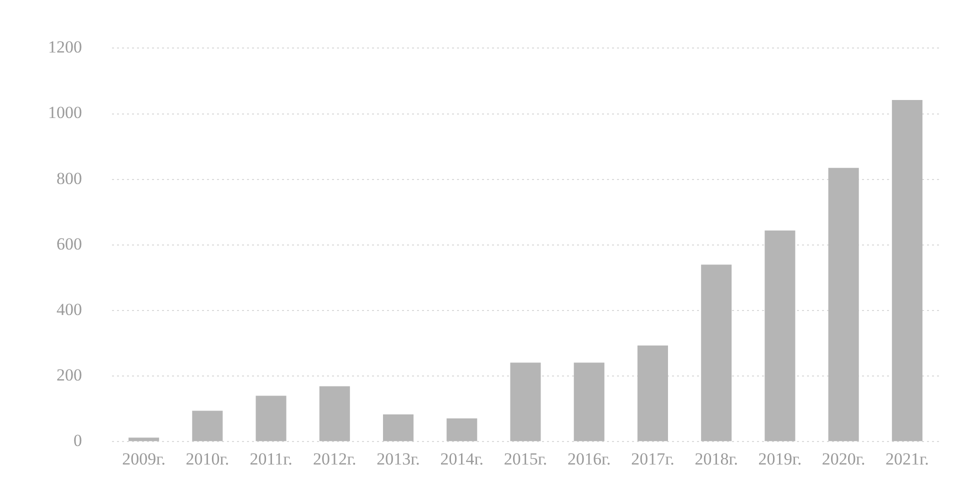 This screenshot has height=494, width=961. Describe the element at coordinates (69, 178) in the screenshot. I see `y-tick-label: 800` at that location.